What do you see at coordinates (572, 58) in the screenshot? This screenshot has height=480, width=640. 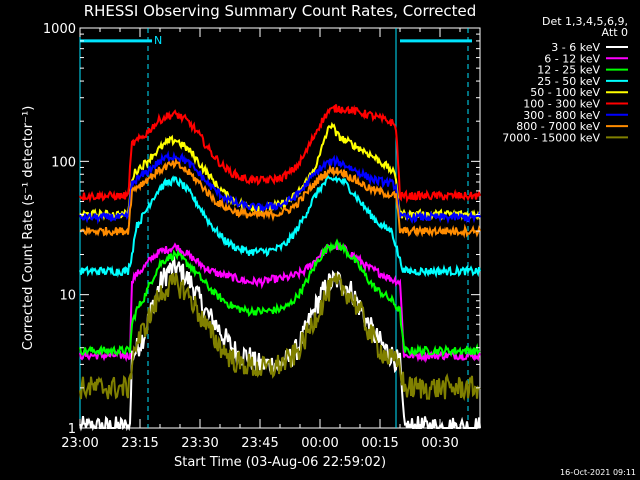 I see `legend-entry-label: 6 - 12 keV` at bounding box center [572, 58].